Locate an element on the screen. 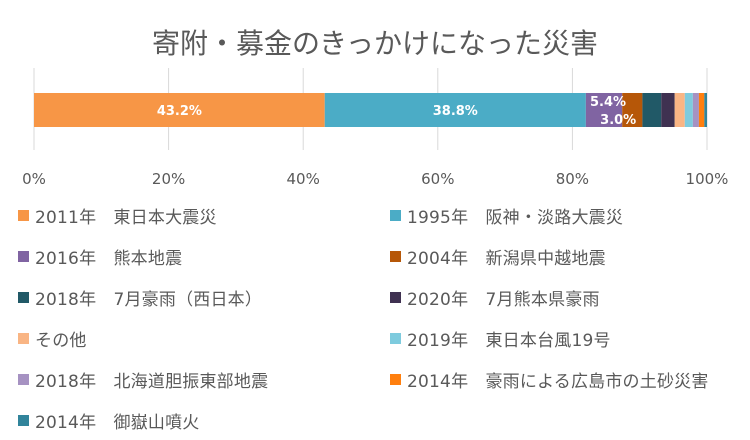  legend-item: 2004年 新潟県中越地震 is located at coordinates (498, 256).